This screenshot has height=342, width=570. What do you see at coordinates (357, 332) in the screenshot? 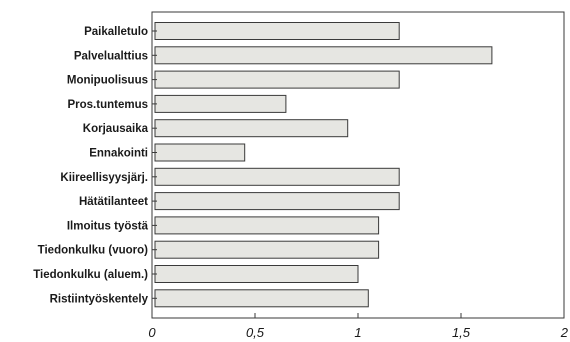
I see `x-tick-label: 1` at bounding box center [357, 332].